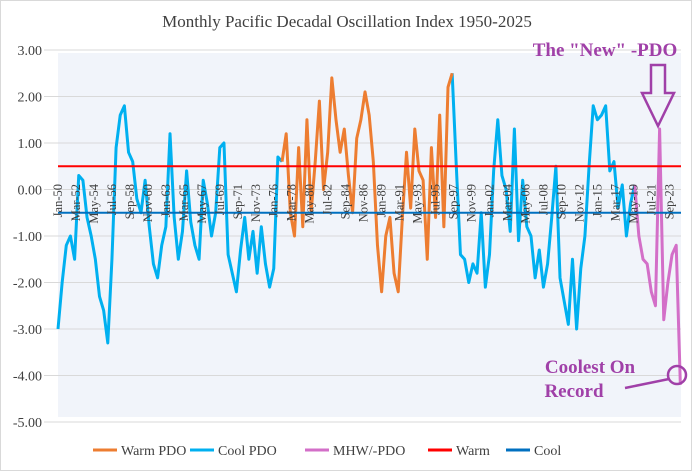  Describe the element at coordinates (364, 203) in the screenshot. I see `x-tick-label: Nov-86` at that location.